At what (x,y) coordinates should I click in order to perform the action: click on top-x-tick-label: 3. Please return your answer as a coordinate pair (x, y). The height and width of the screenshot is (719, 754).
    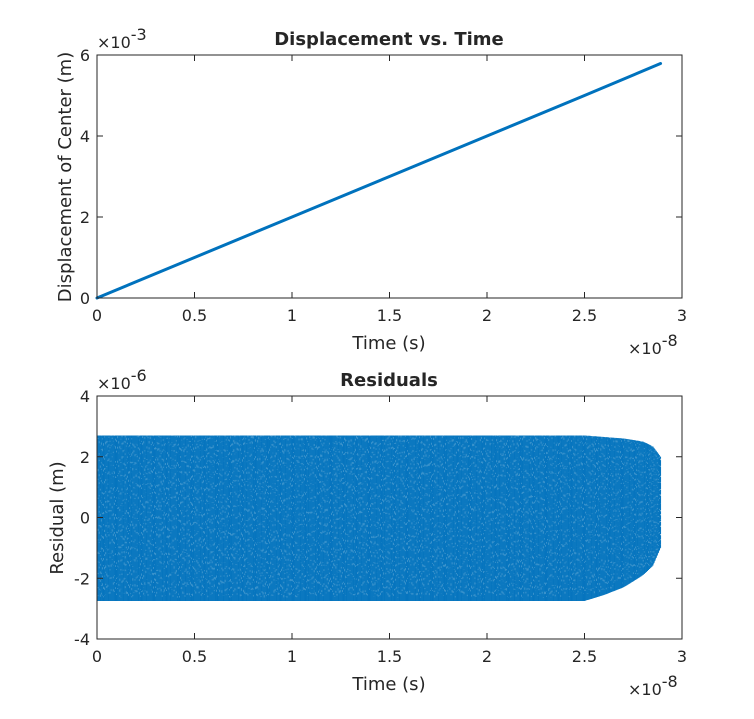
    Looking at the image, I should click on (682, 315).